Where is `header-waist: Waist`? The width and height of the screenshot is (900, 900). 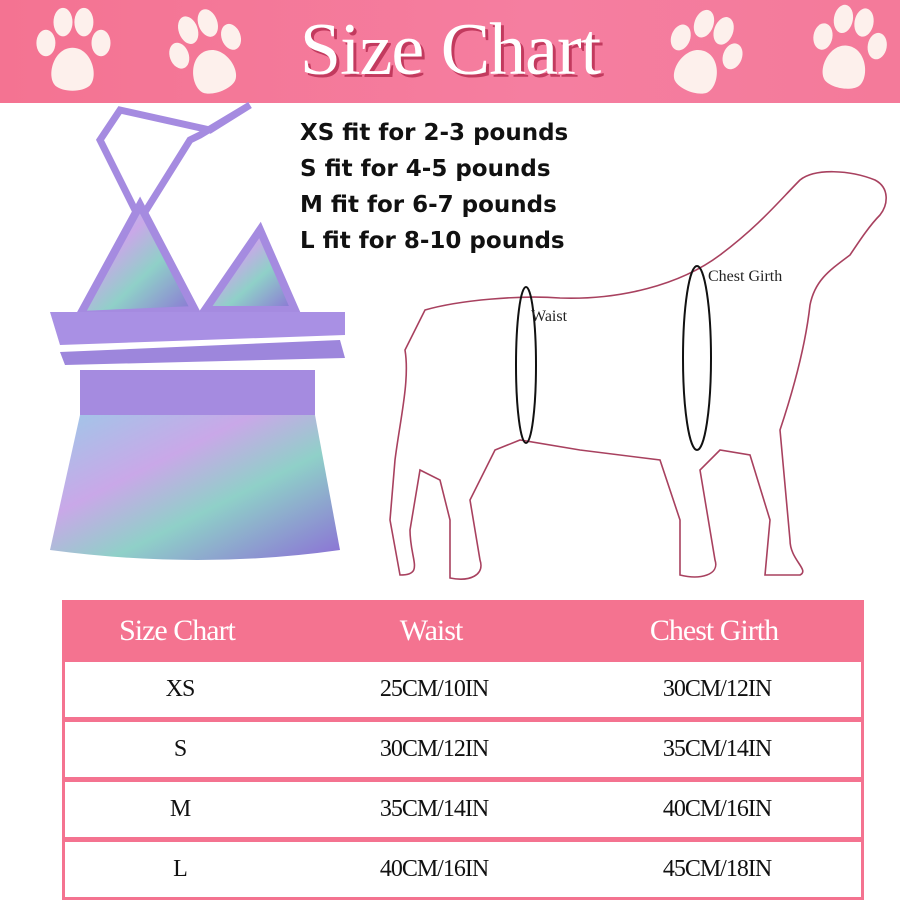
header-waist: Waist is located at coordinates (431, 630).